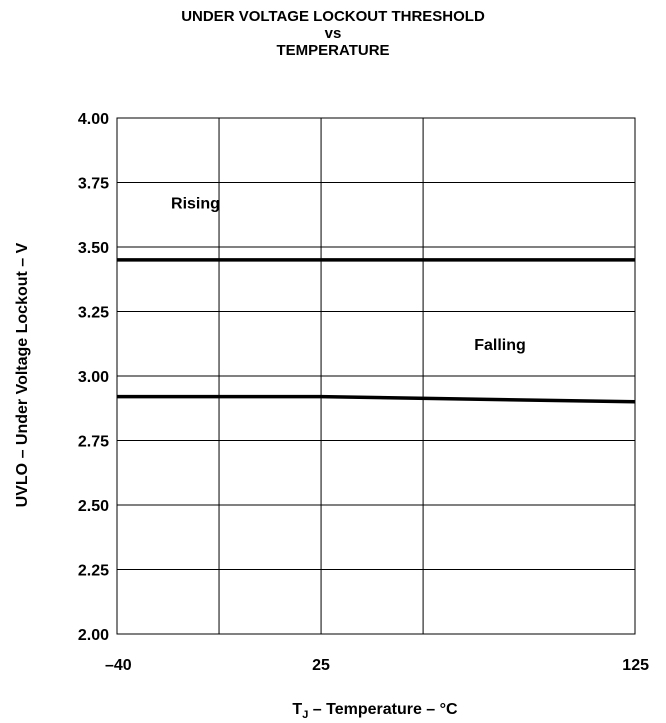 This screenshot has height=723, width=666. Describe the element at coordinates (118, 665) in the screenshot. I see `x-tick-label: –40` at that location.